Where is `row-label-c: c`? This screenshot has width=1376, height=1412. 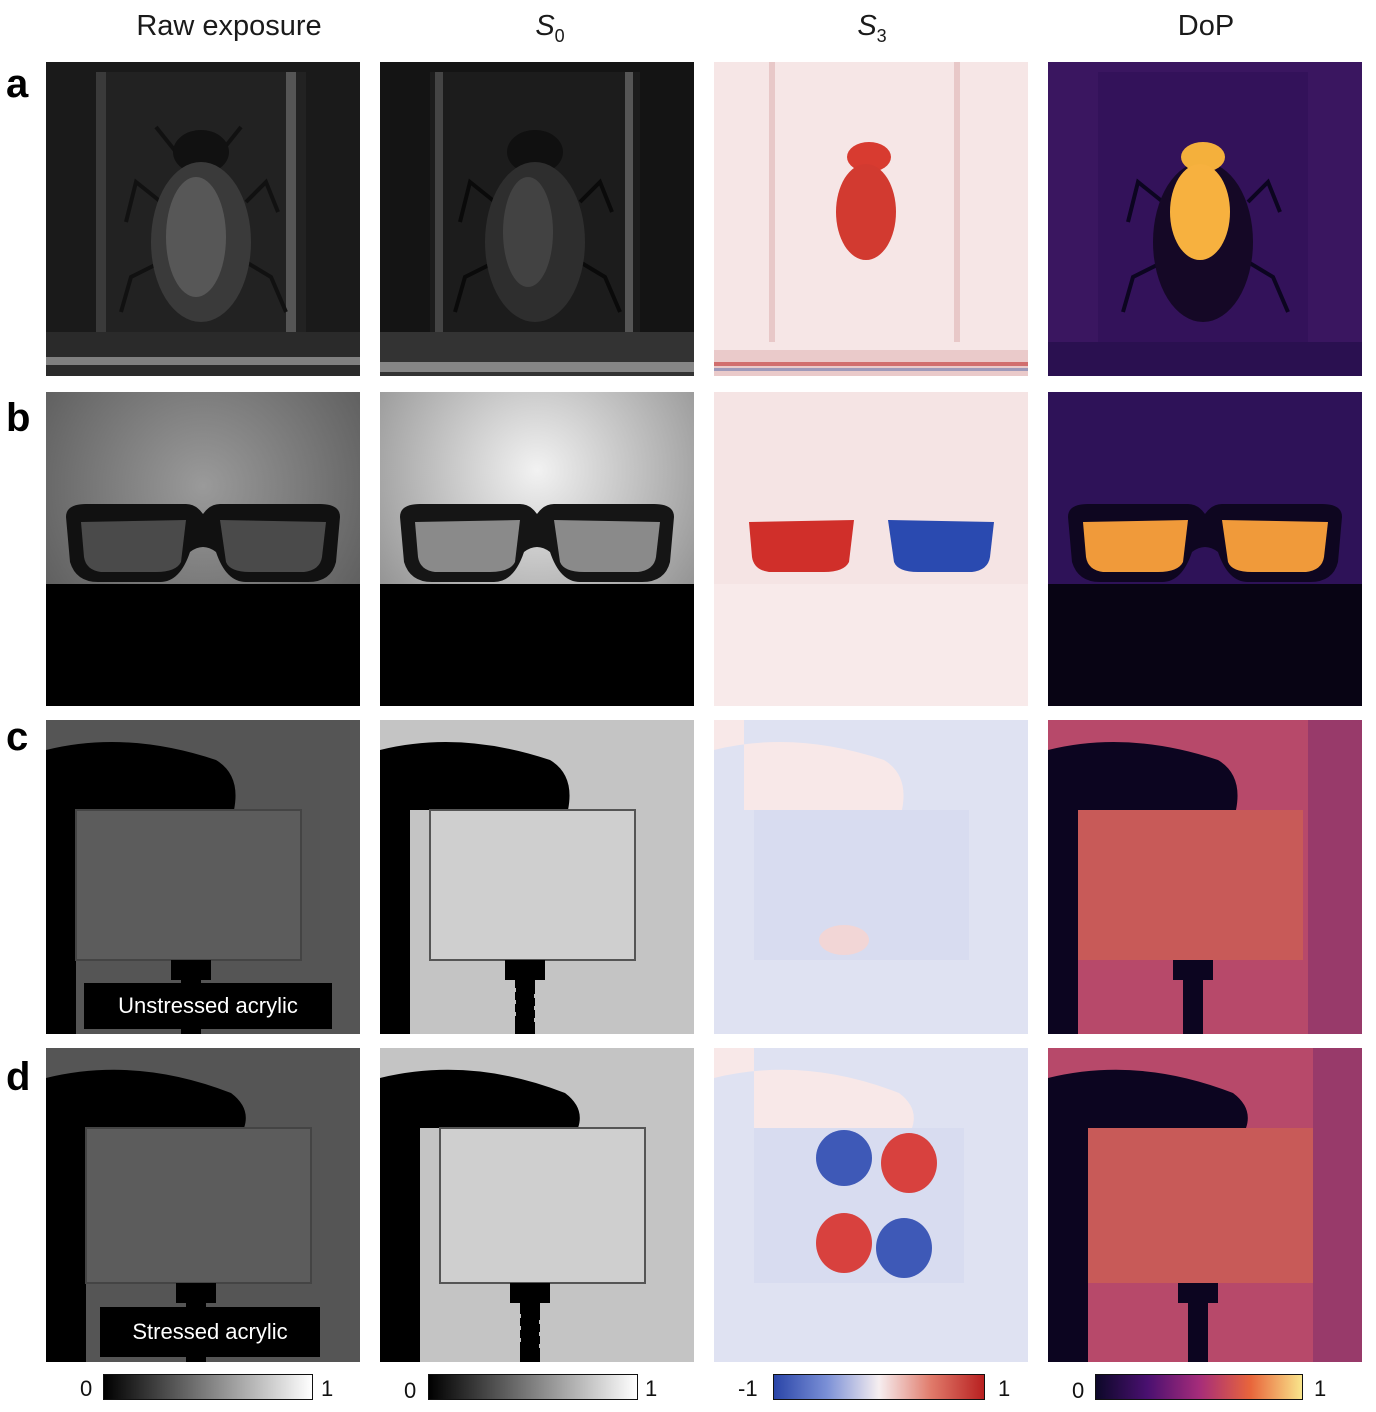
row-label-c: c is located at coordinates (17, 737).